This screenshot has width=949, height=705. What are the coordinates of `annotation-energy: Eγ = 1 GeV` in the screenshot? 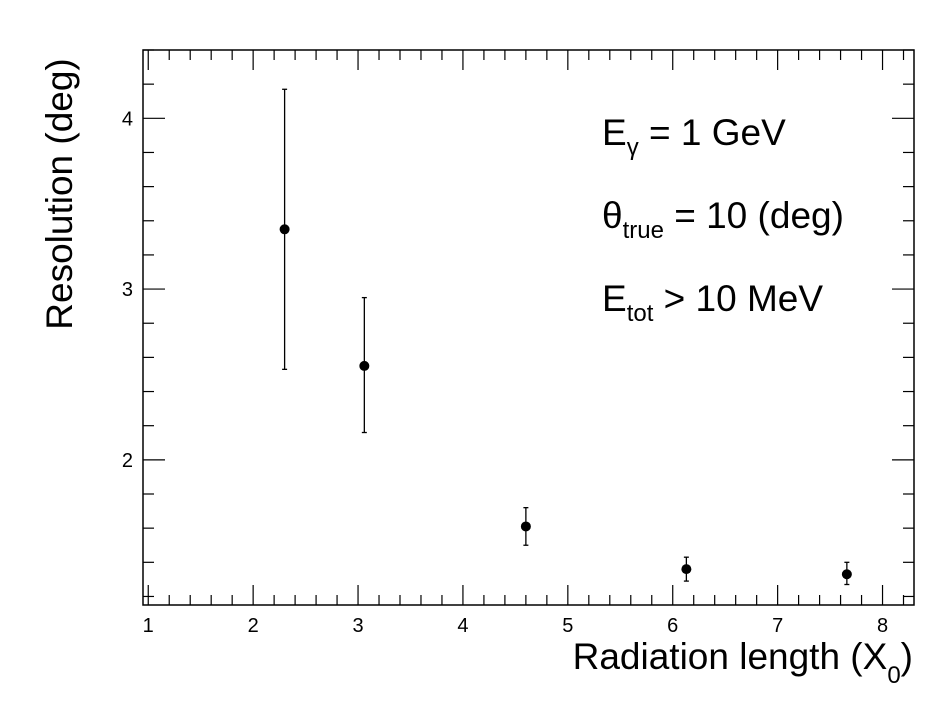 It's located at (694, 136).